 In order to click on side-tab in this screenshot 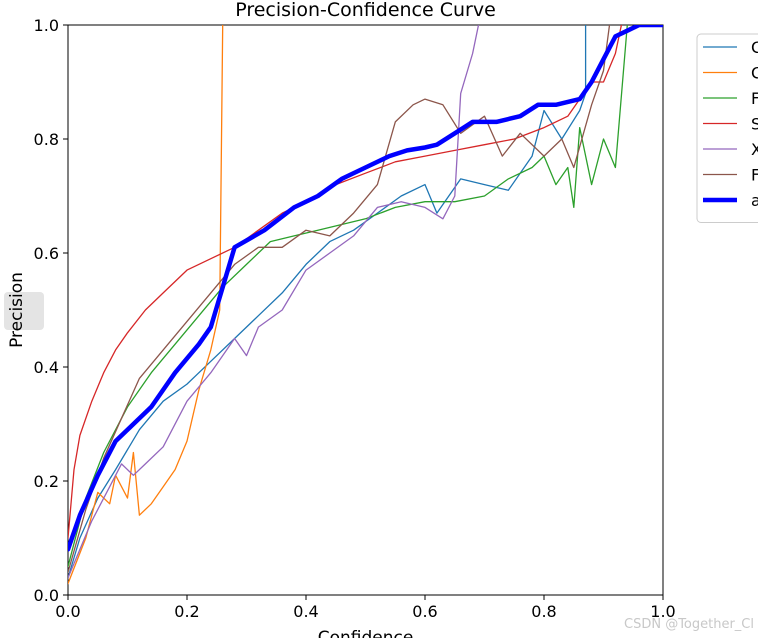, I will do `click(24, 311)`.